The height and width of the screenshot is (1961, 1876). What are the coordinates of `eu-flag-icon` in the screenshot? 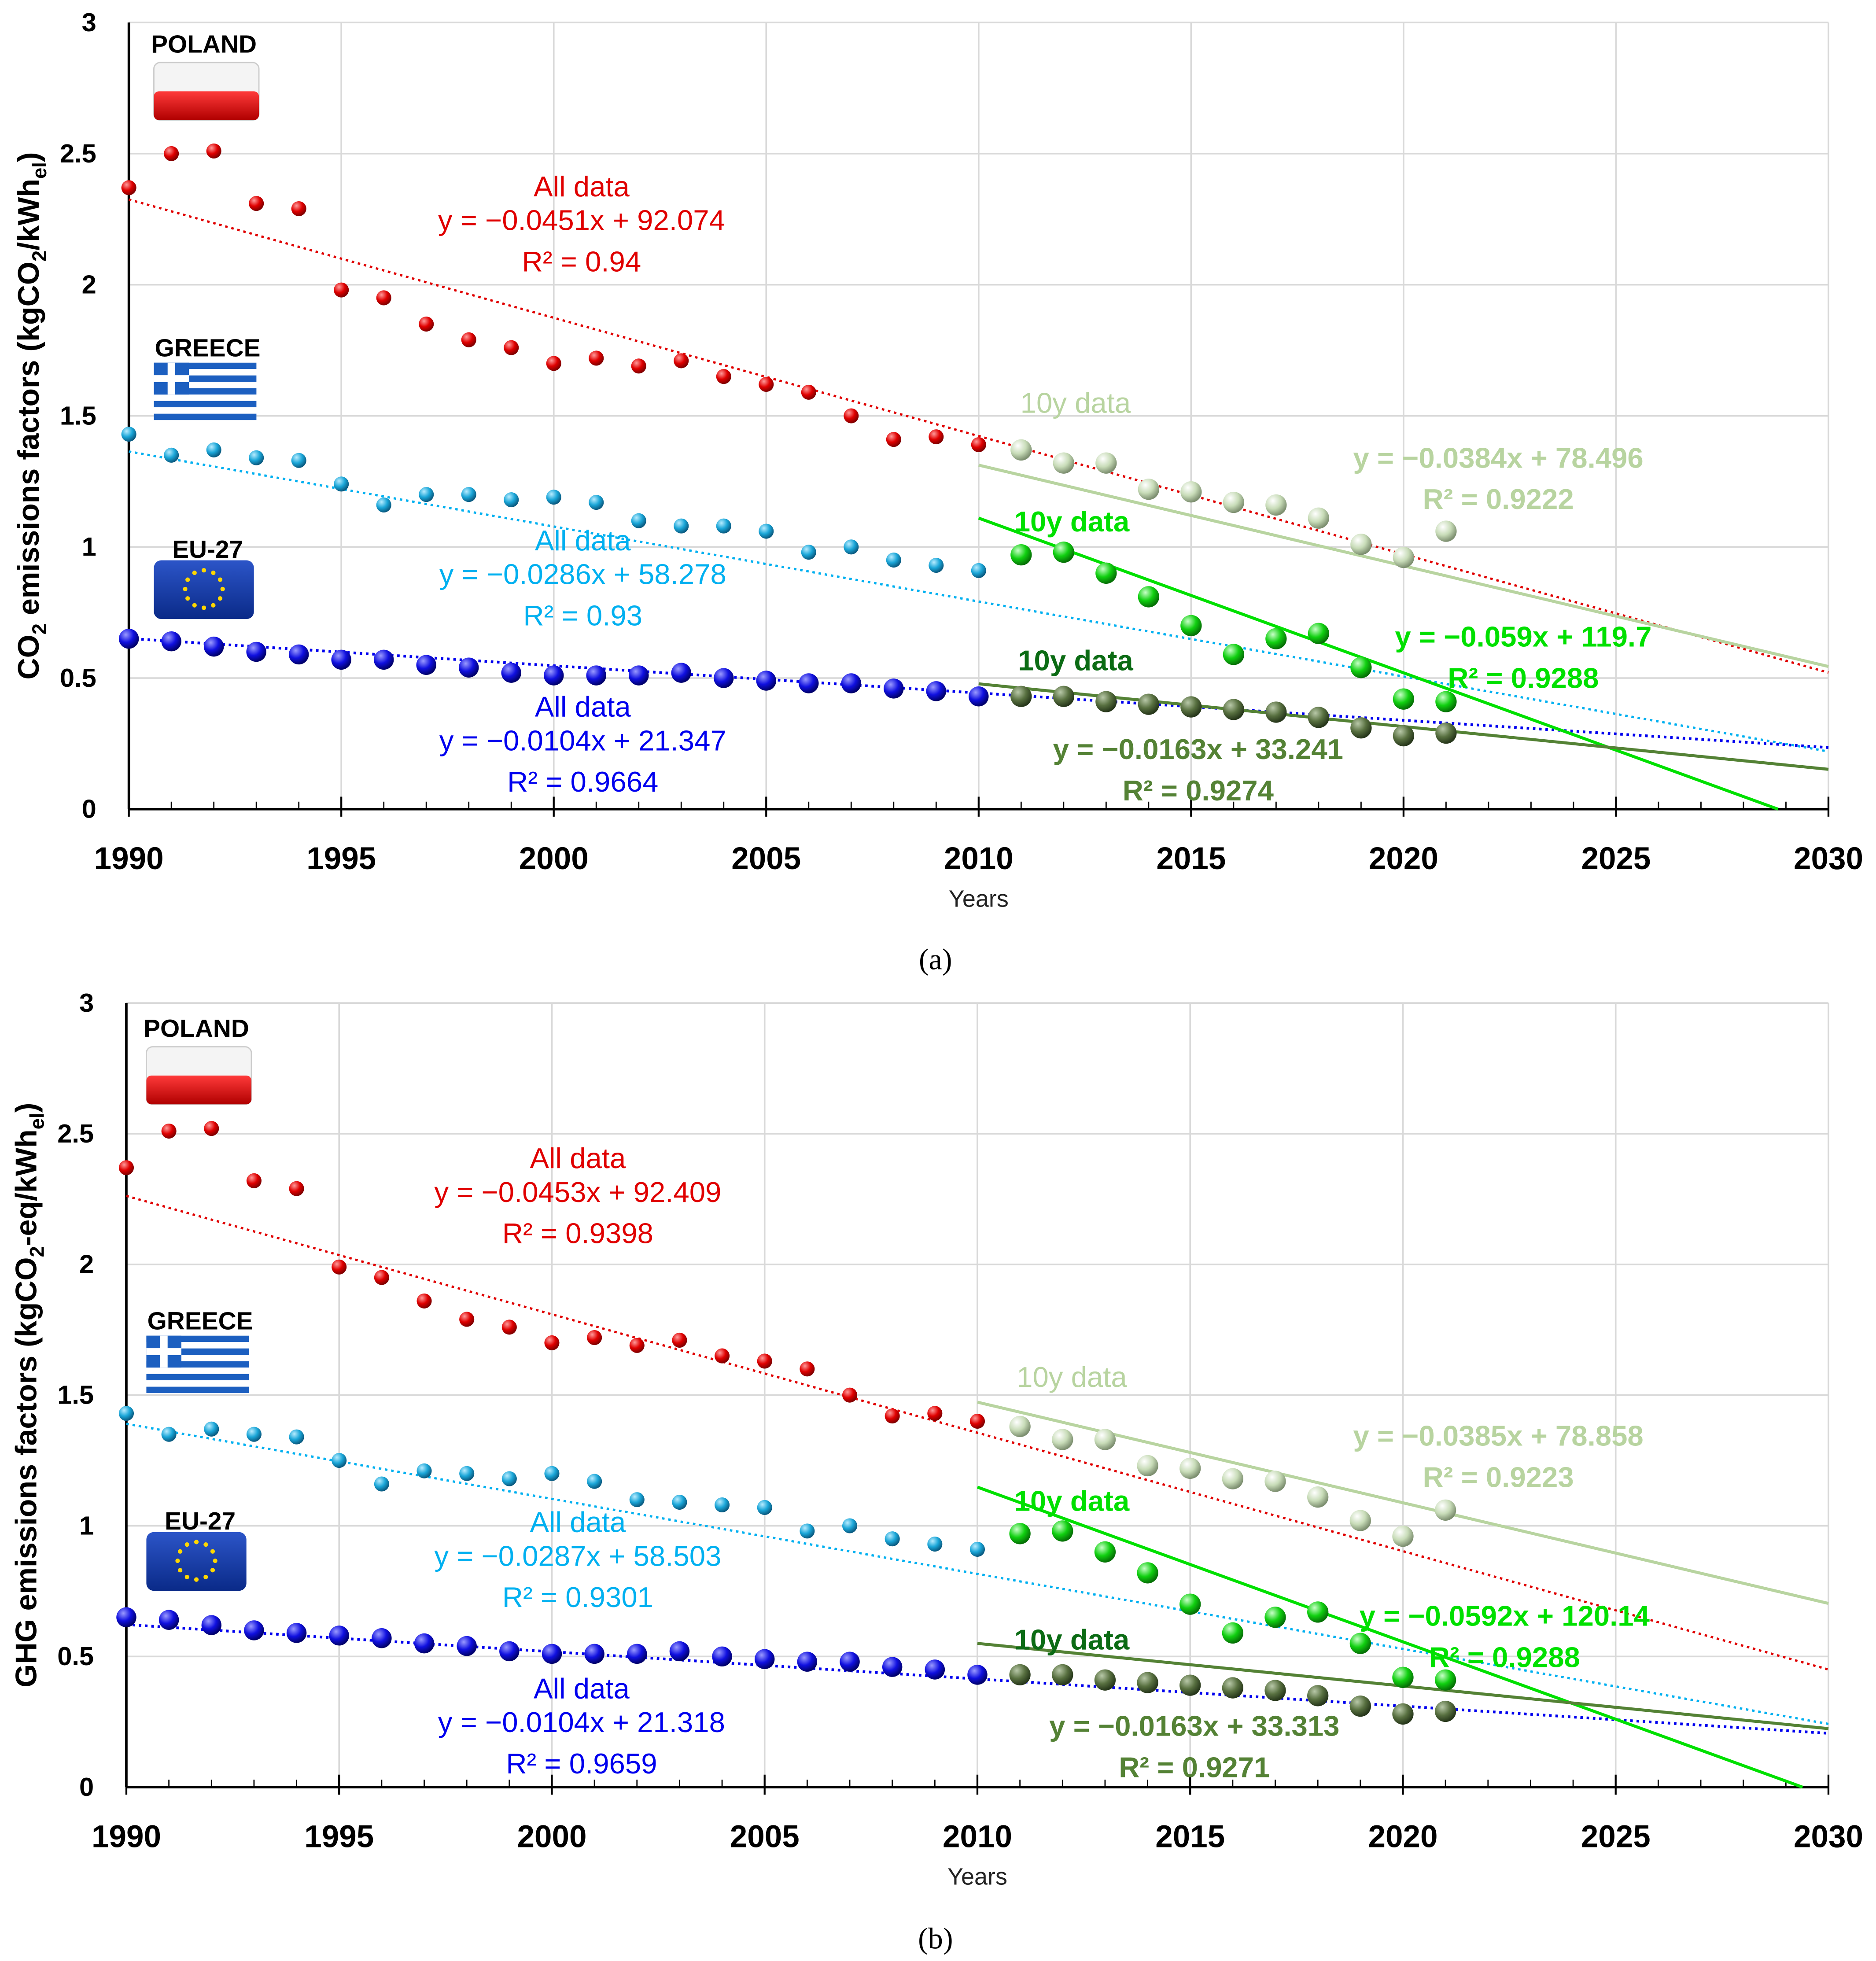 It's located at (196, 1562).